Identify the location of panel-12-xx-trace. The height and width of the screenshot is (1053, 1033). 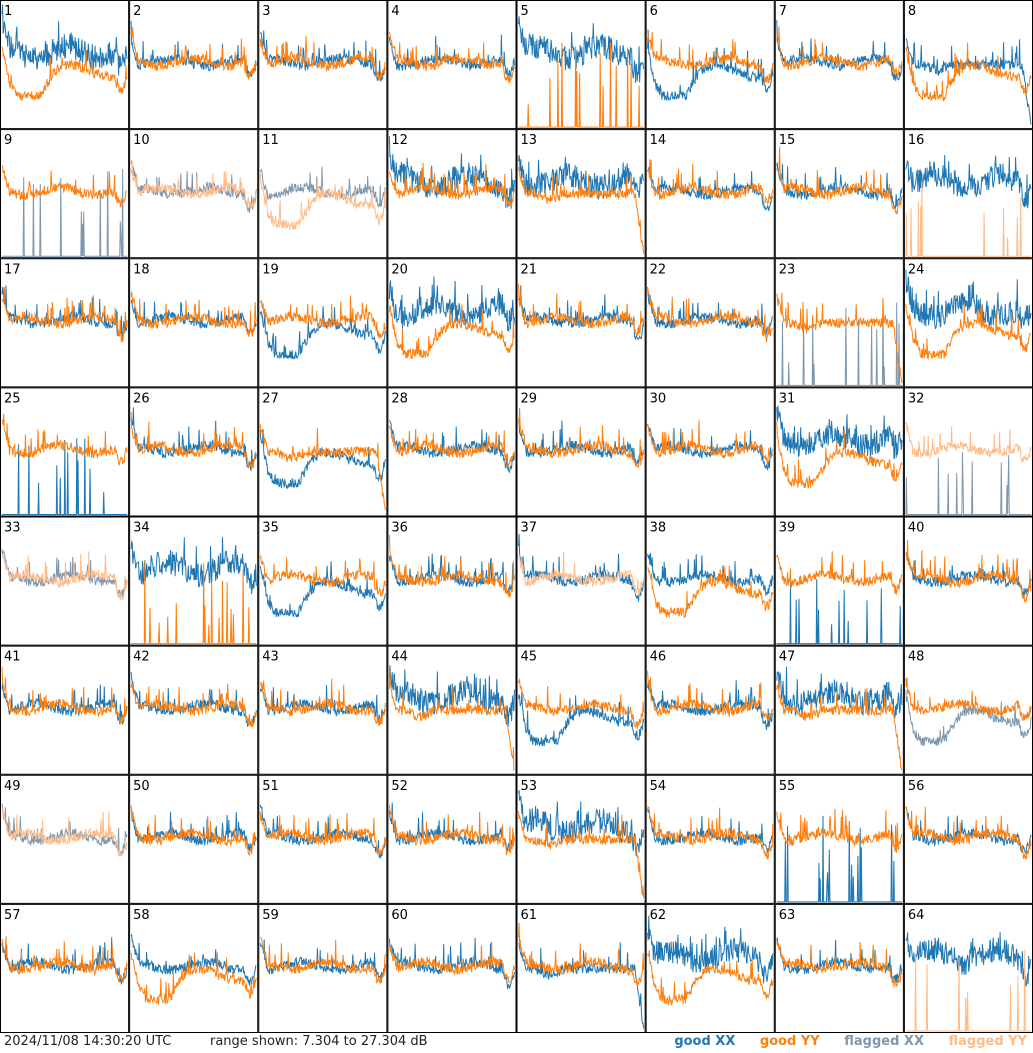
(451, 172).